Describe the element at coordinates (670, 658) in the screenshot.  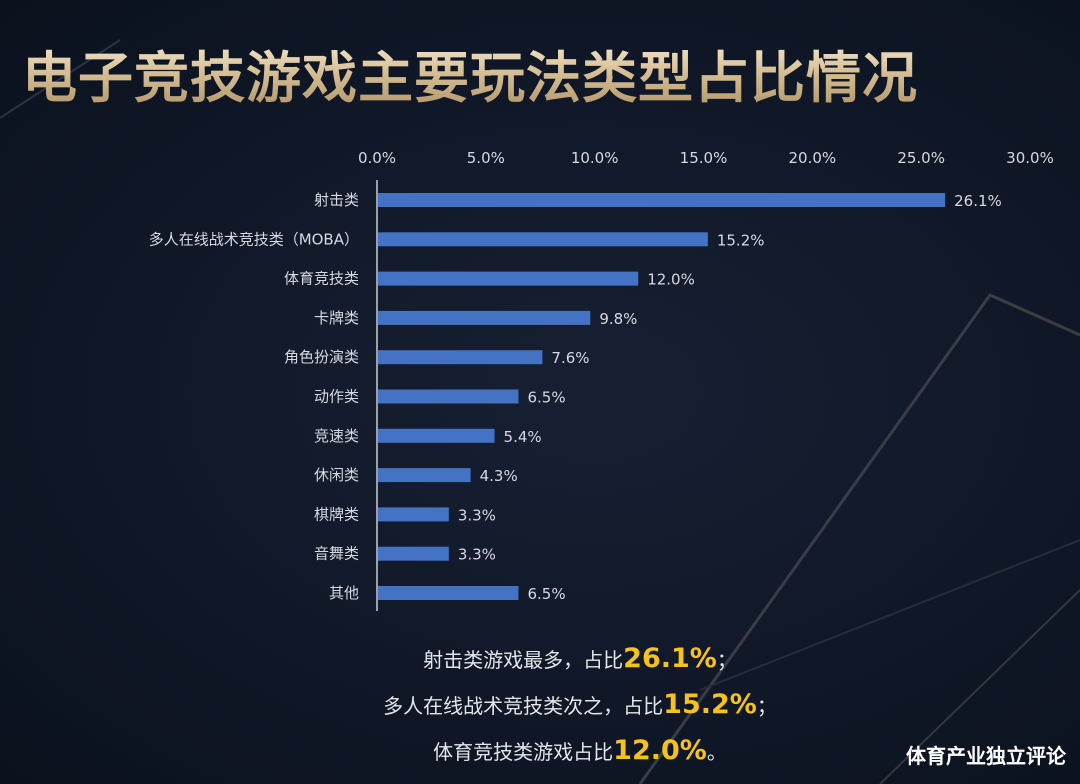
I see `summary-line-1-value: 26.1%` at that location.